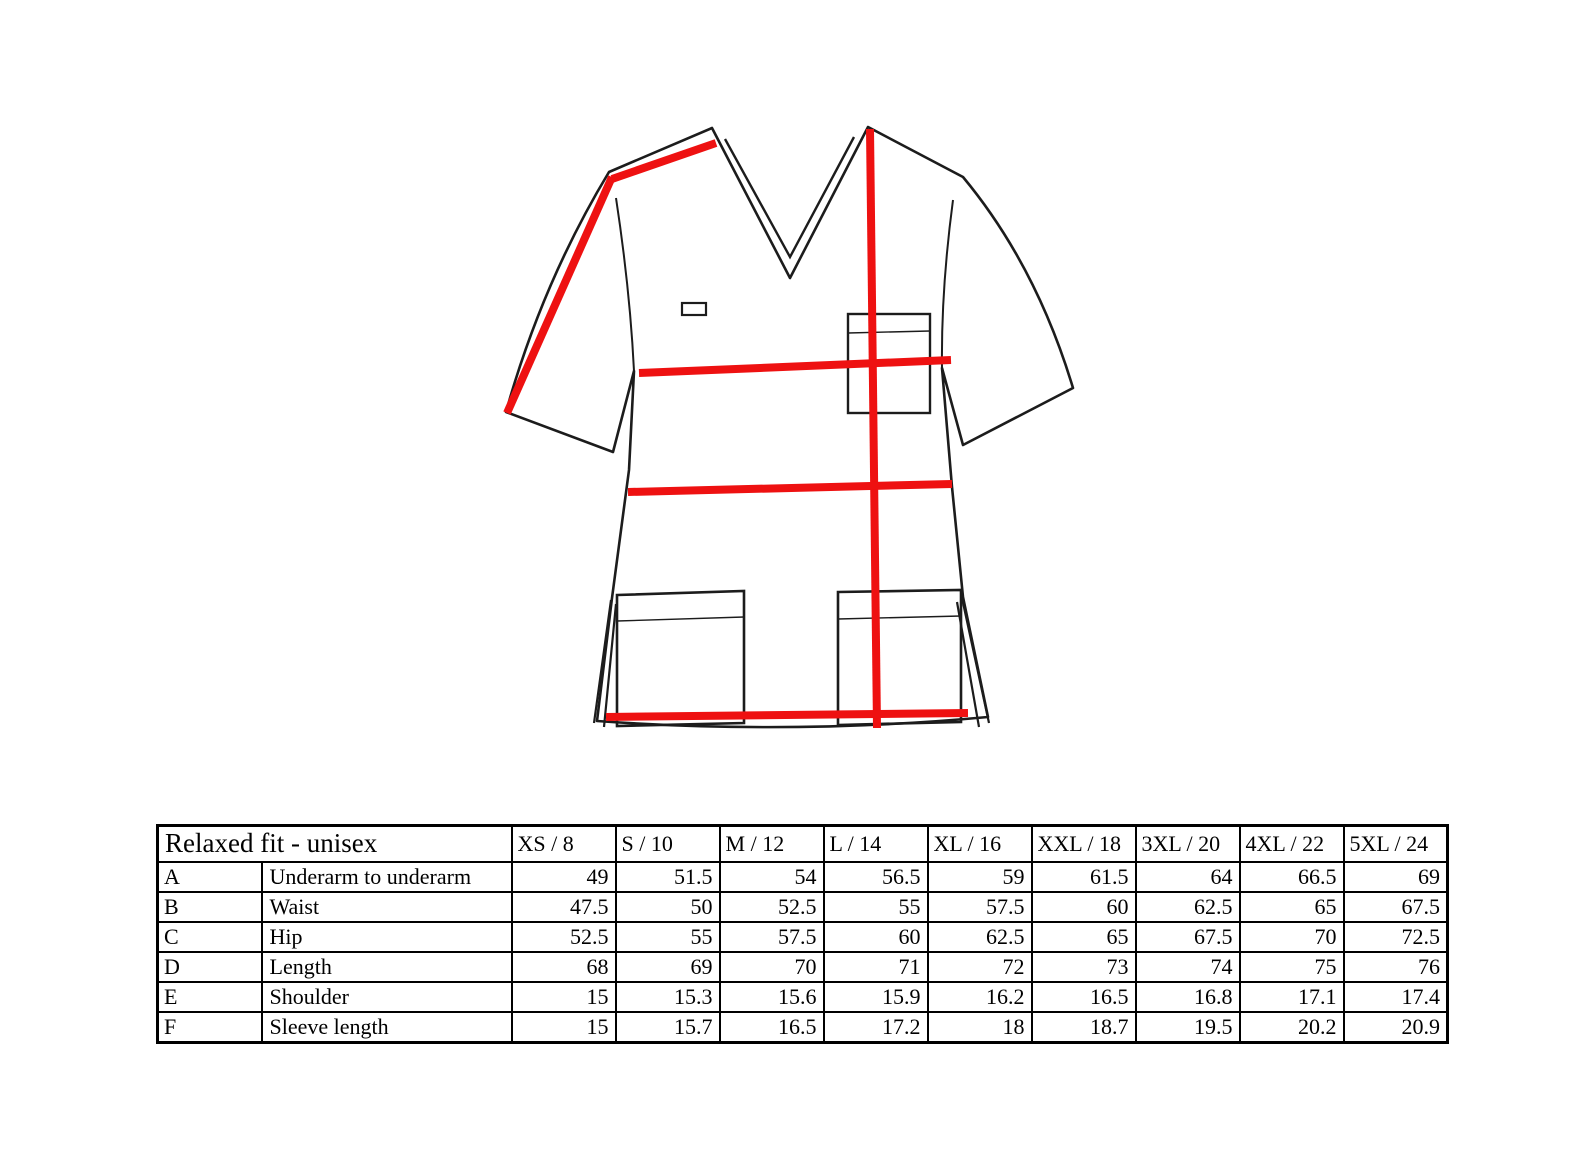 The height and width of the screenshot is (1172, 1579). I want to click on size-header-m: M / 12, so click(771, 843).